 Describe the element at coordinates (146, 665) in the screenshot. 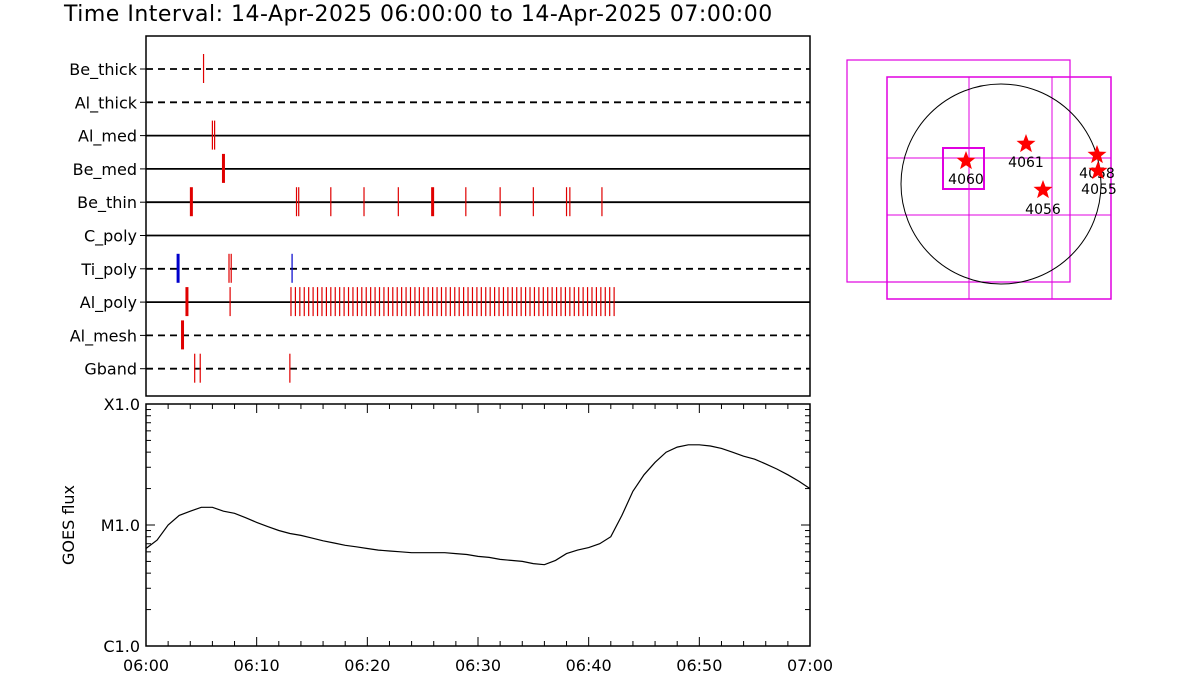

I see `x-tick-label: 06:00` at that location.